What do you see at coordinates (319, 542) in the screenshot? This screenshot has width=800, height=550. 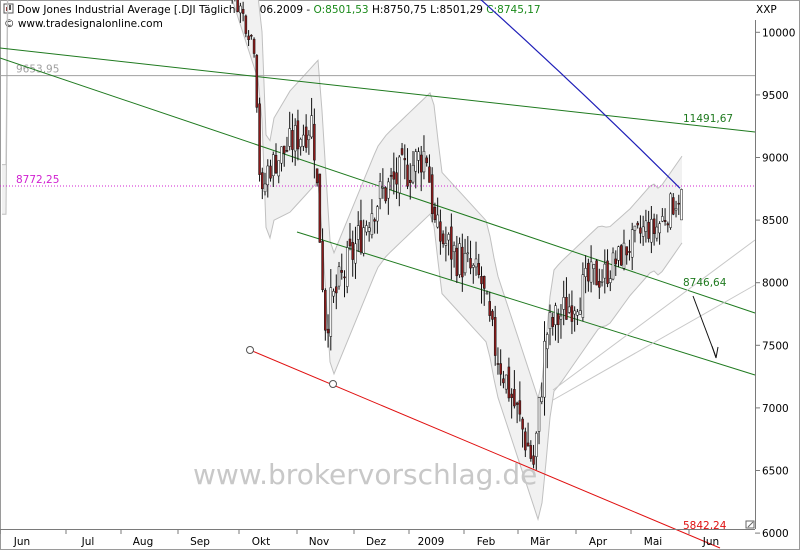 I see `x-tick-label: Nov` at bounding box center [319, 542].